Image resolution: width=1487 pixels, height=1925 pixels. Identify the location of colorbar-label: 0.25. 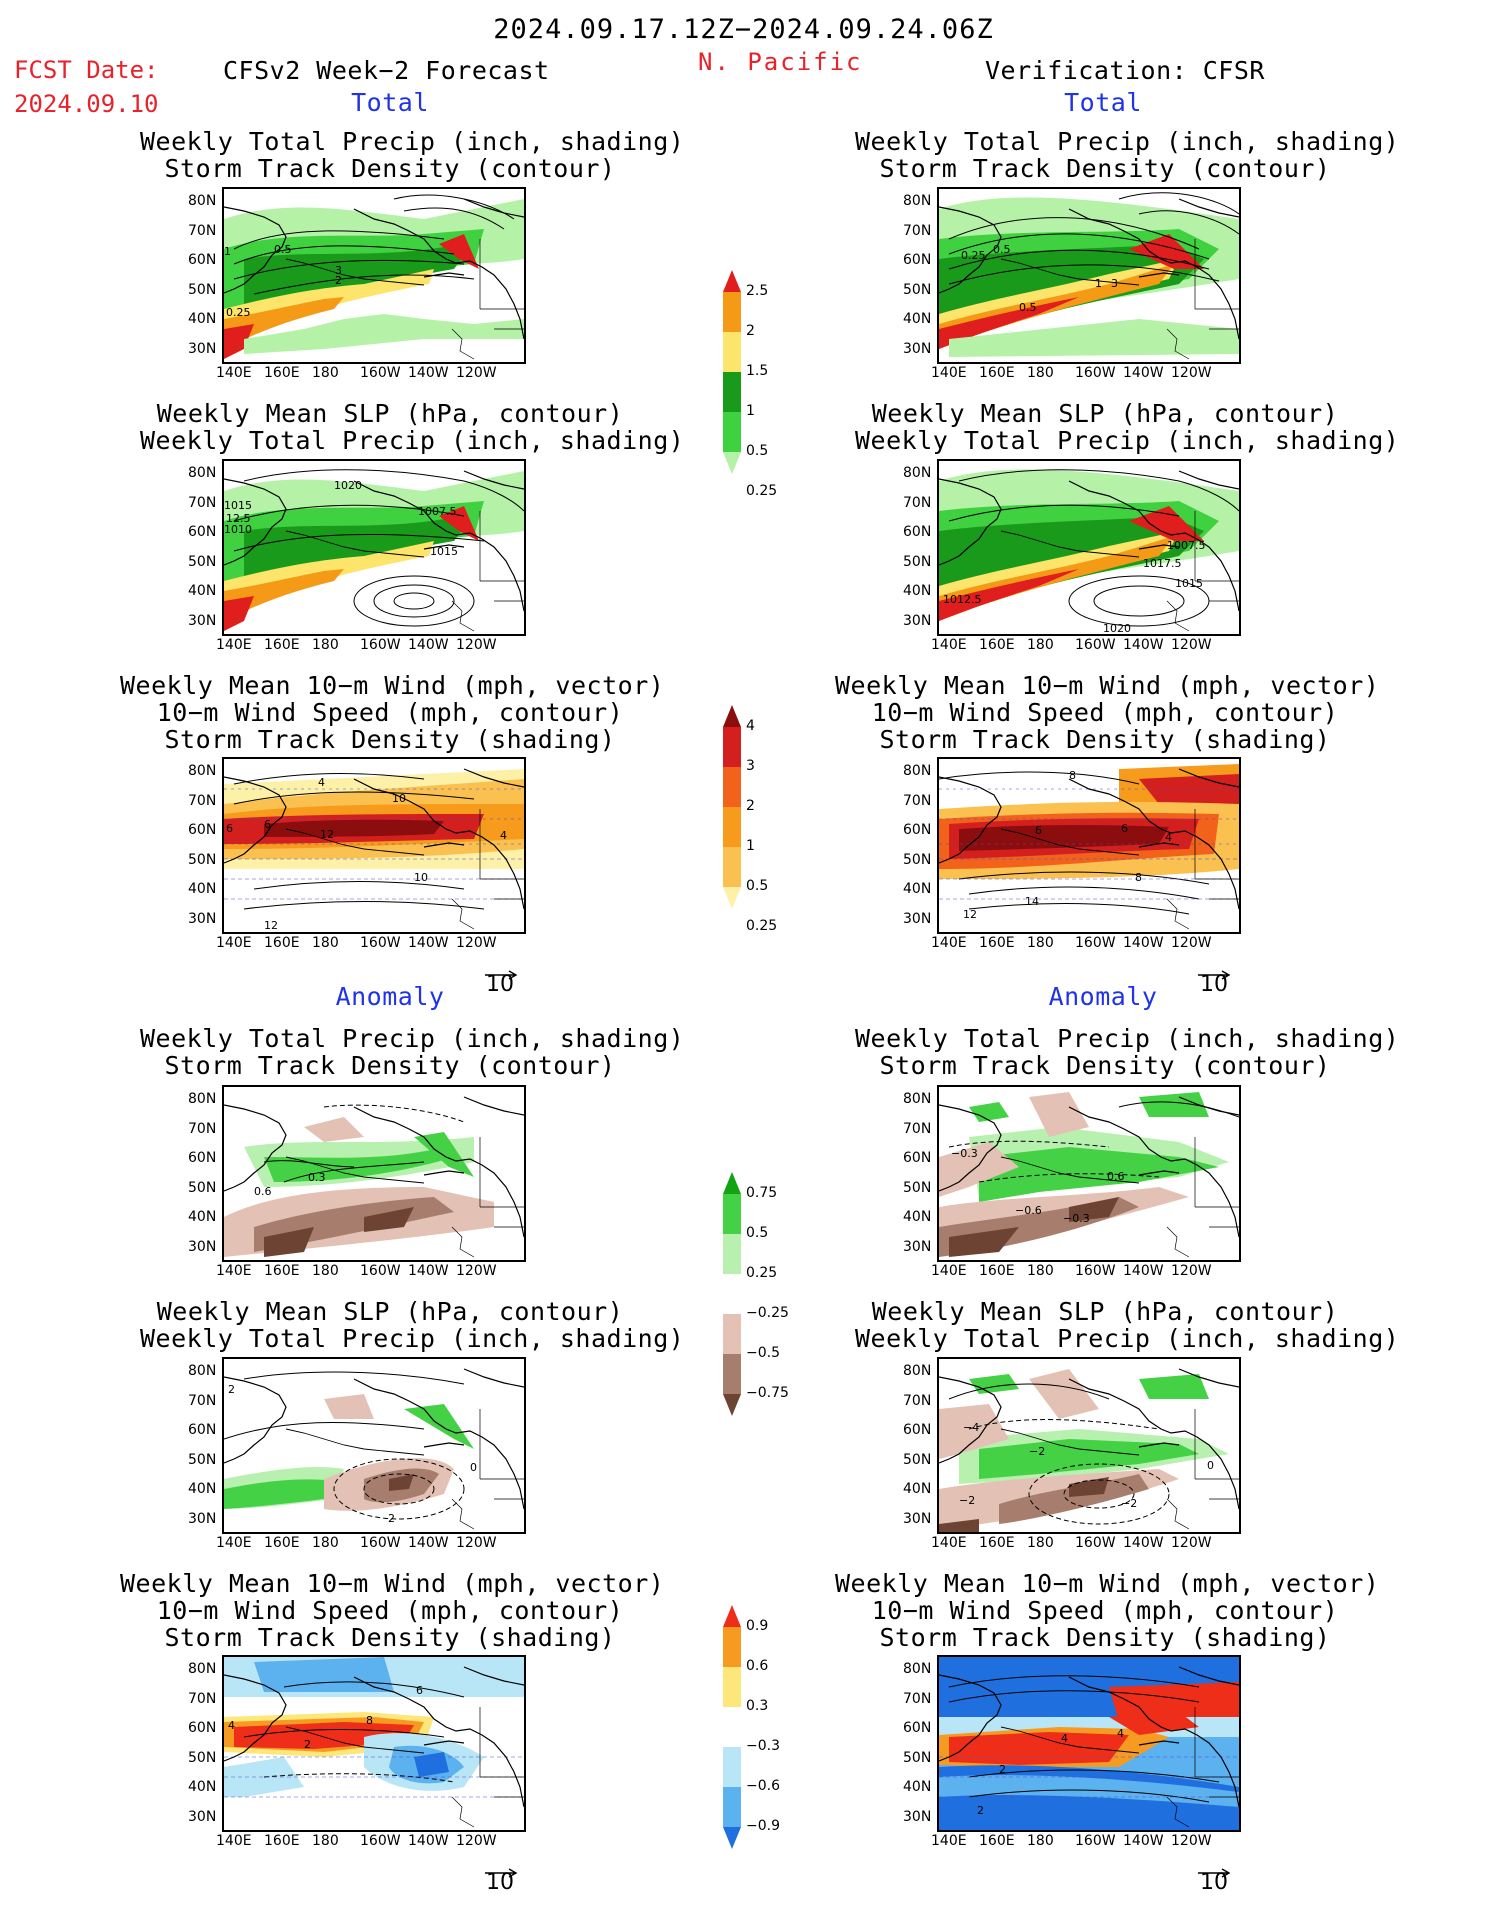
(762, 491).